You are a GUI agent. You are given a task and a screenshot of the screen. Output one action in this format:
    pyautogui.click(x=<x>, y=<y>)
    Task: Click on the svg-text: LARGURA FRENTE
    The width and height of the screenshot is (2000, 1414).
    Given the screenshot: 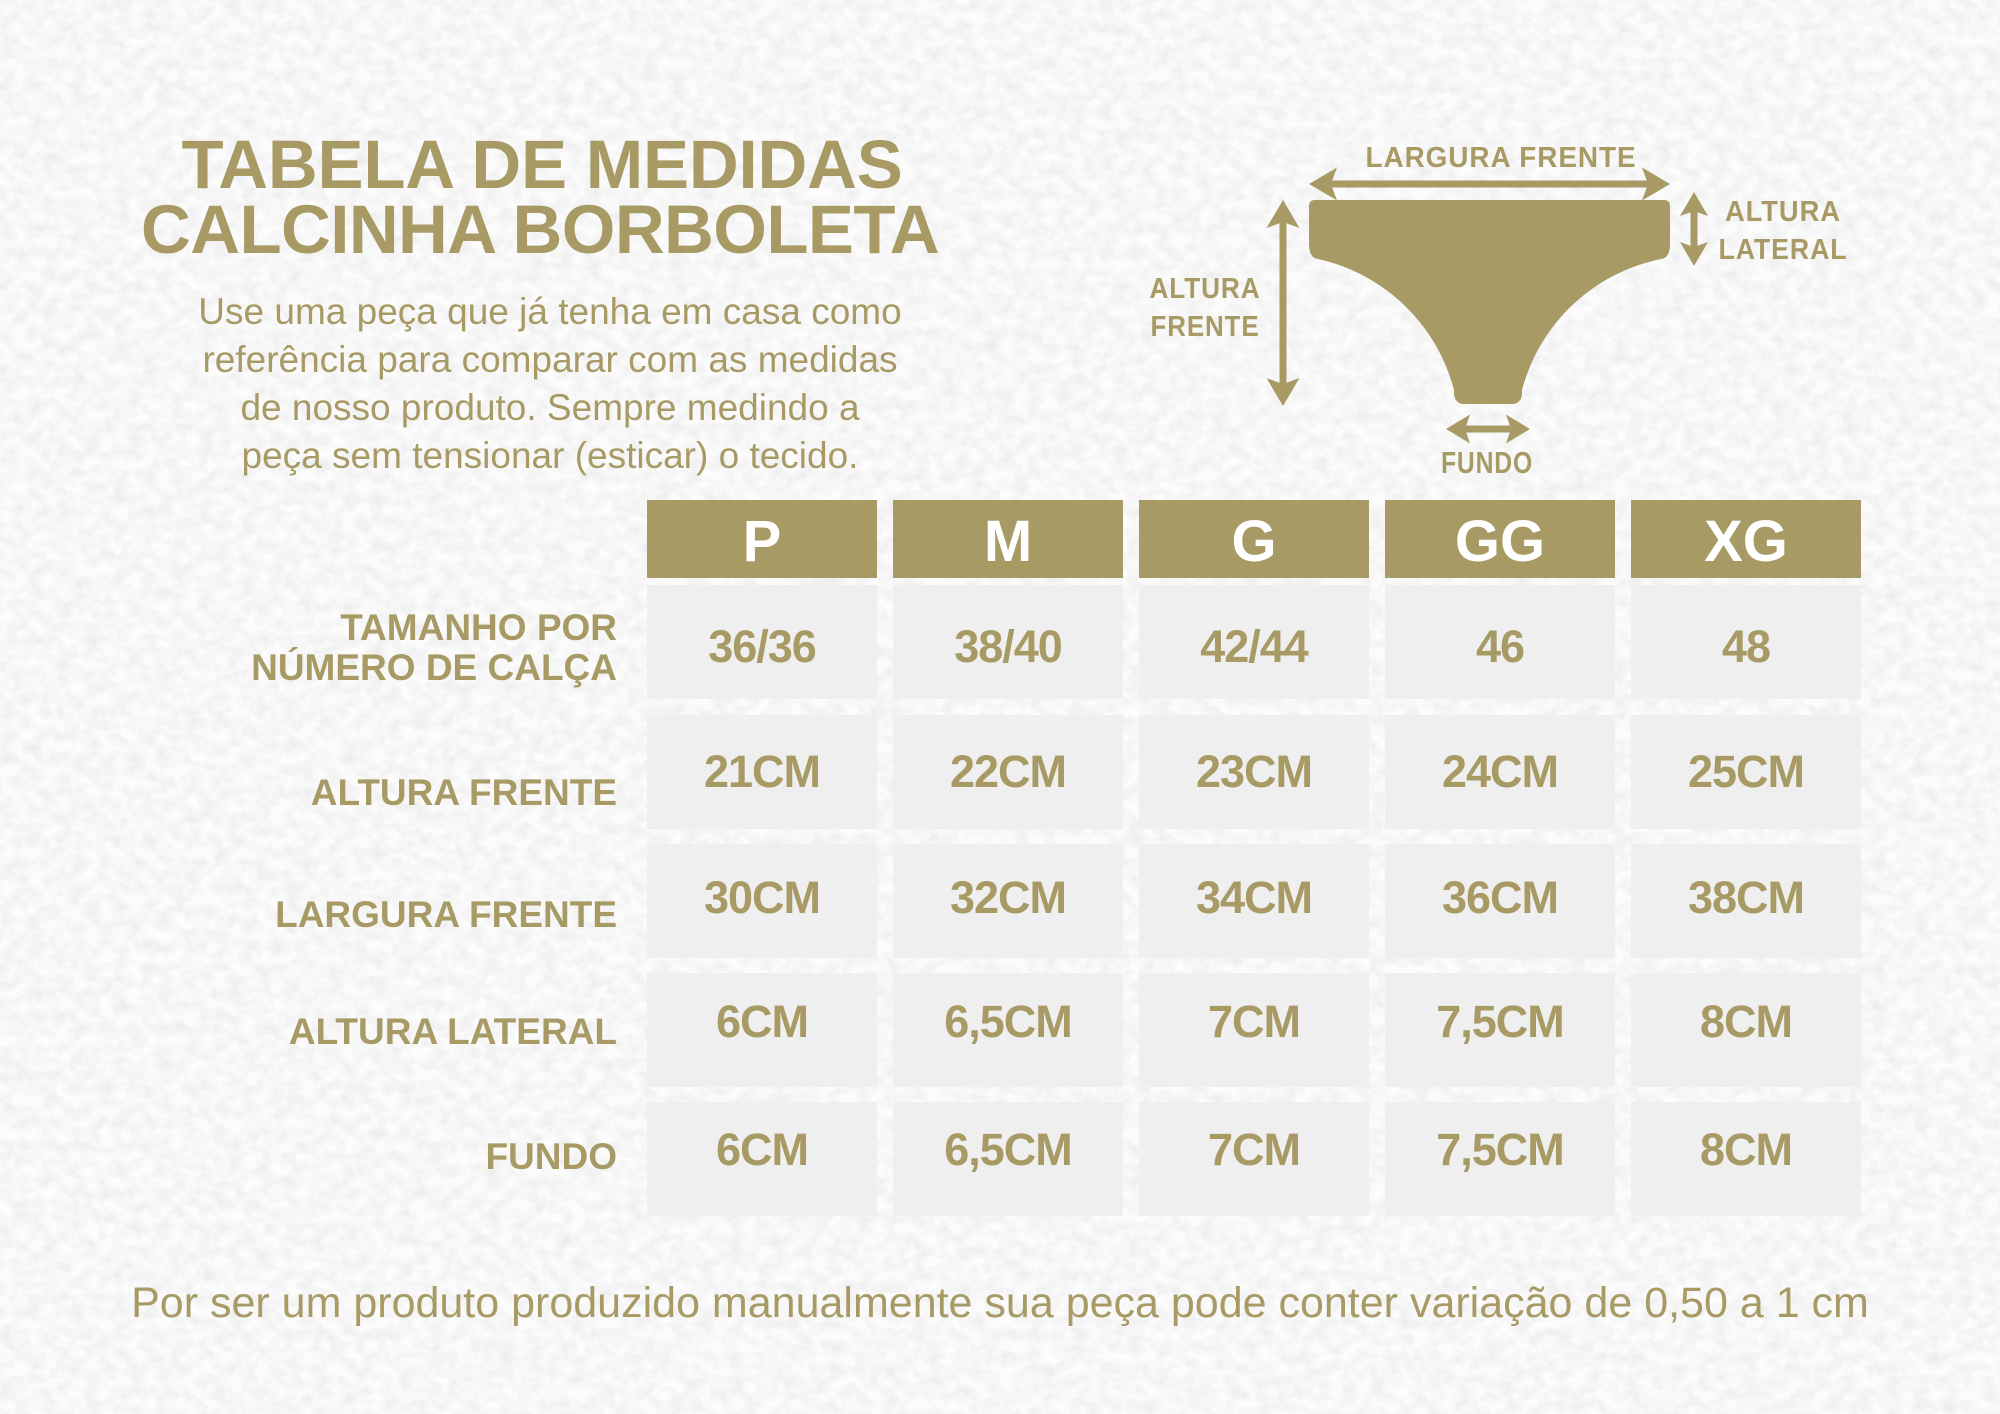 What is the action you would take?
    pyautogui.click(x=1501, y=158)
    